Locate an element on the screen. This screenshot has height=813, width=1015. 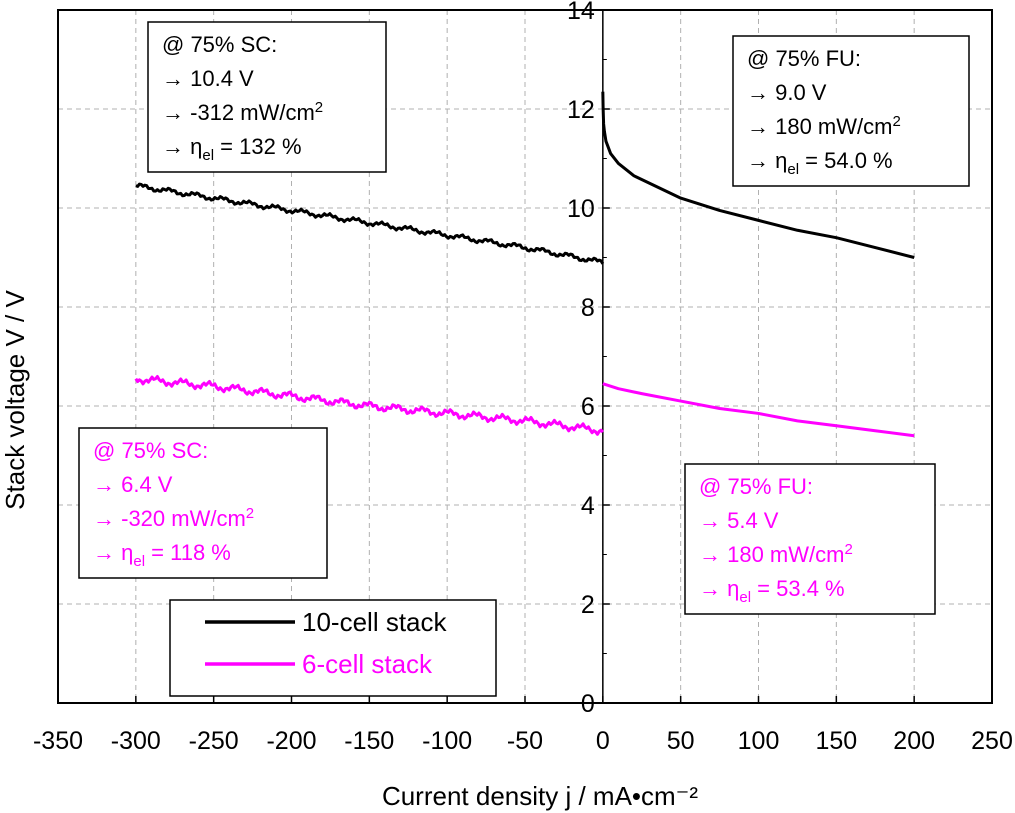
y-axis-title: Stack voltage V / V is located at coordinates (15, 400).